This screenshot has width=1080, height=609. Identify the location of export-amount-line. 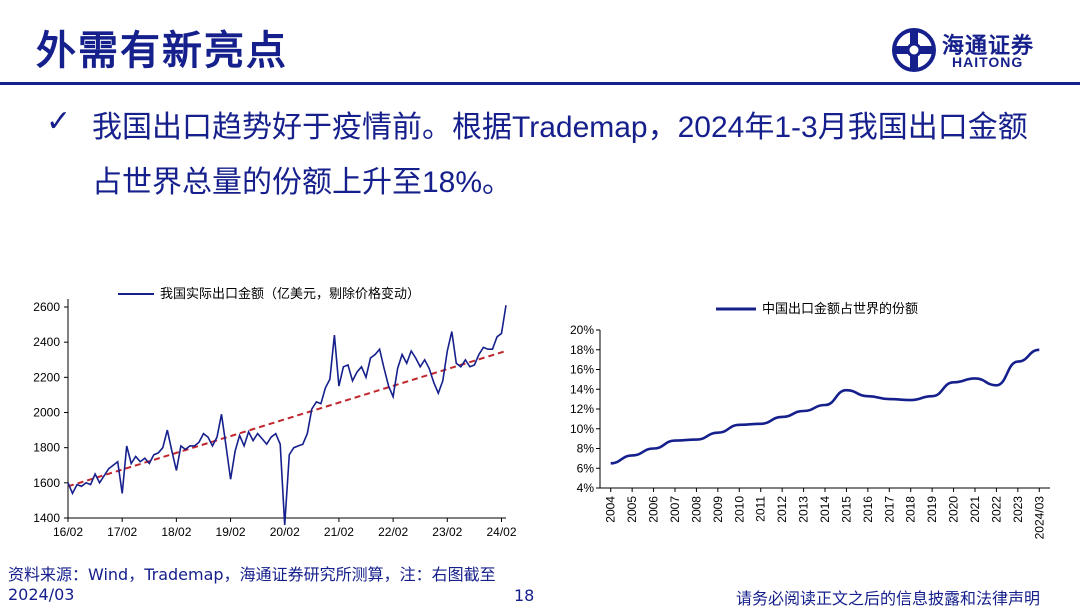
(287, 415).